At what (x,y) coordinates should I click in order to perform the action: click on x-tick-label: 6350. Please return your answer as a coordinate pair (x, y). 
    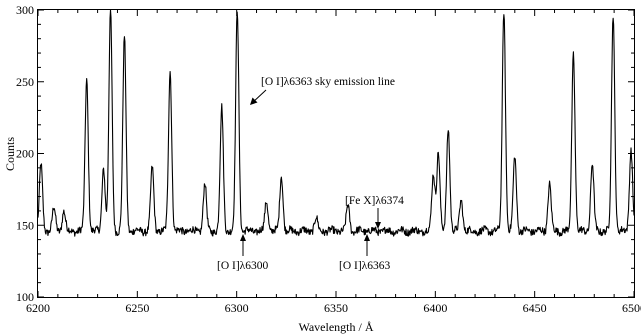
    Looking at the image, I should click on (336, 308).